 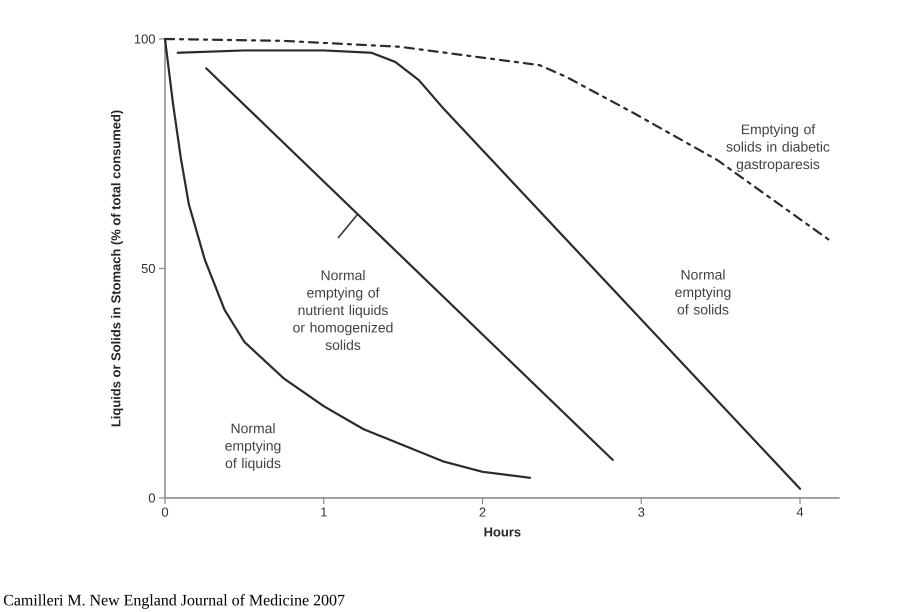 I want to click on x-tick-label: 4, so click(x=800, y=512).